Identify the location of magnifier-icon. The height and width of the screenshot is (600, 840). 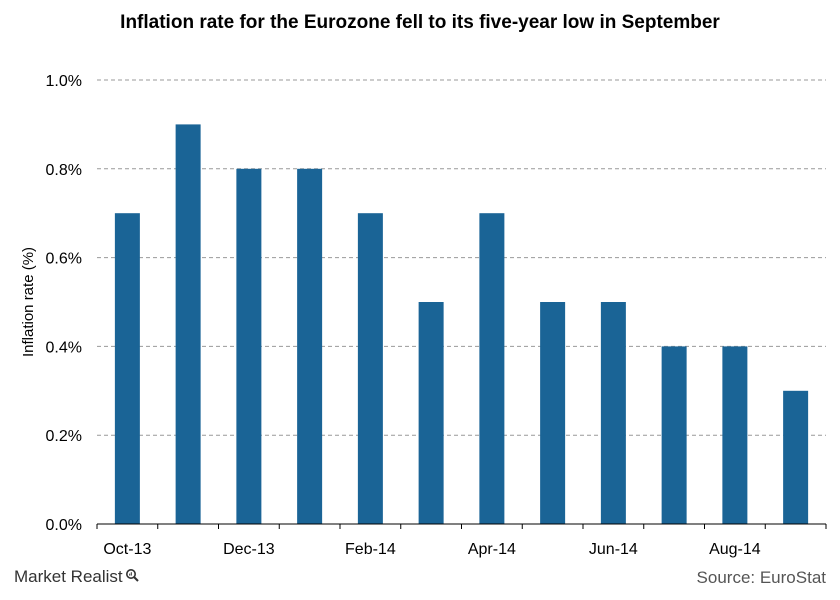
(132, 577).